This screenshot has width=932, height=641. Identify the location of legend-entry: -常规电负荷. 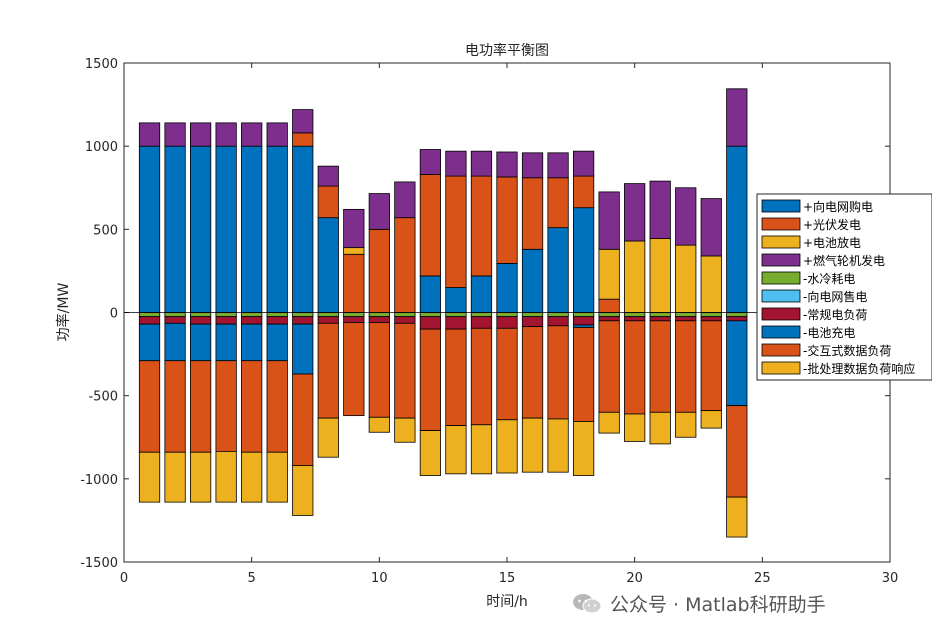
(835, 314).